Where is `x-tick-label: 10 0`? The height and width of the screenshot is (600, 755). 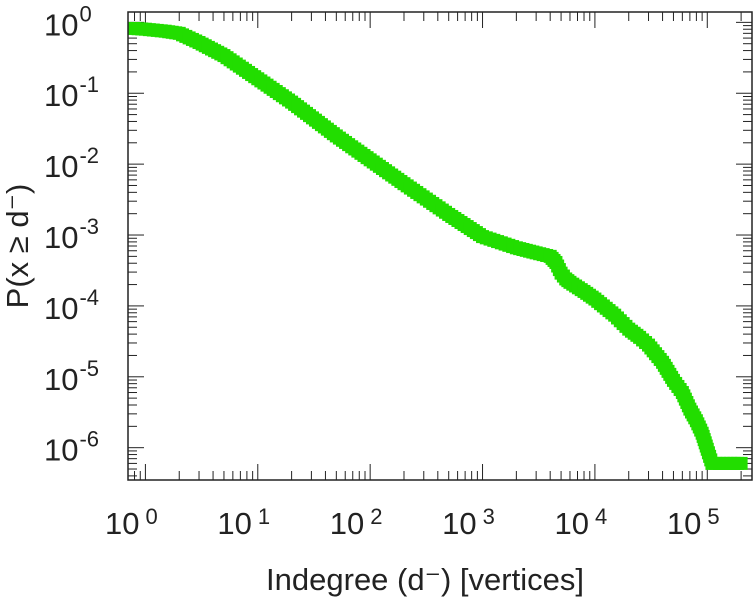
x-tick-label: 10 0 is located at coordinates (131, 522).